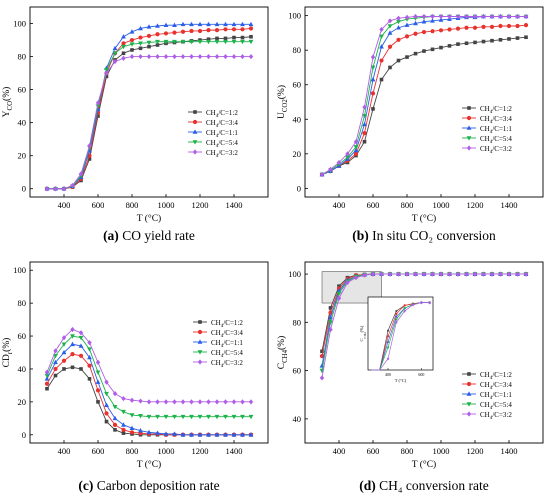 The width and height of the screenshot is (550, 502). Describe the element at coordinates (227, 354) in the screenshot. I see `legend-entry-label: CH4/C=5:4` at that location.